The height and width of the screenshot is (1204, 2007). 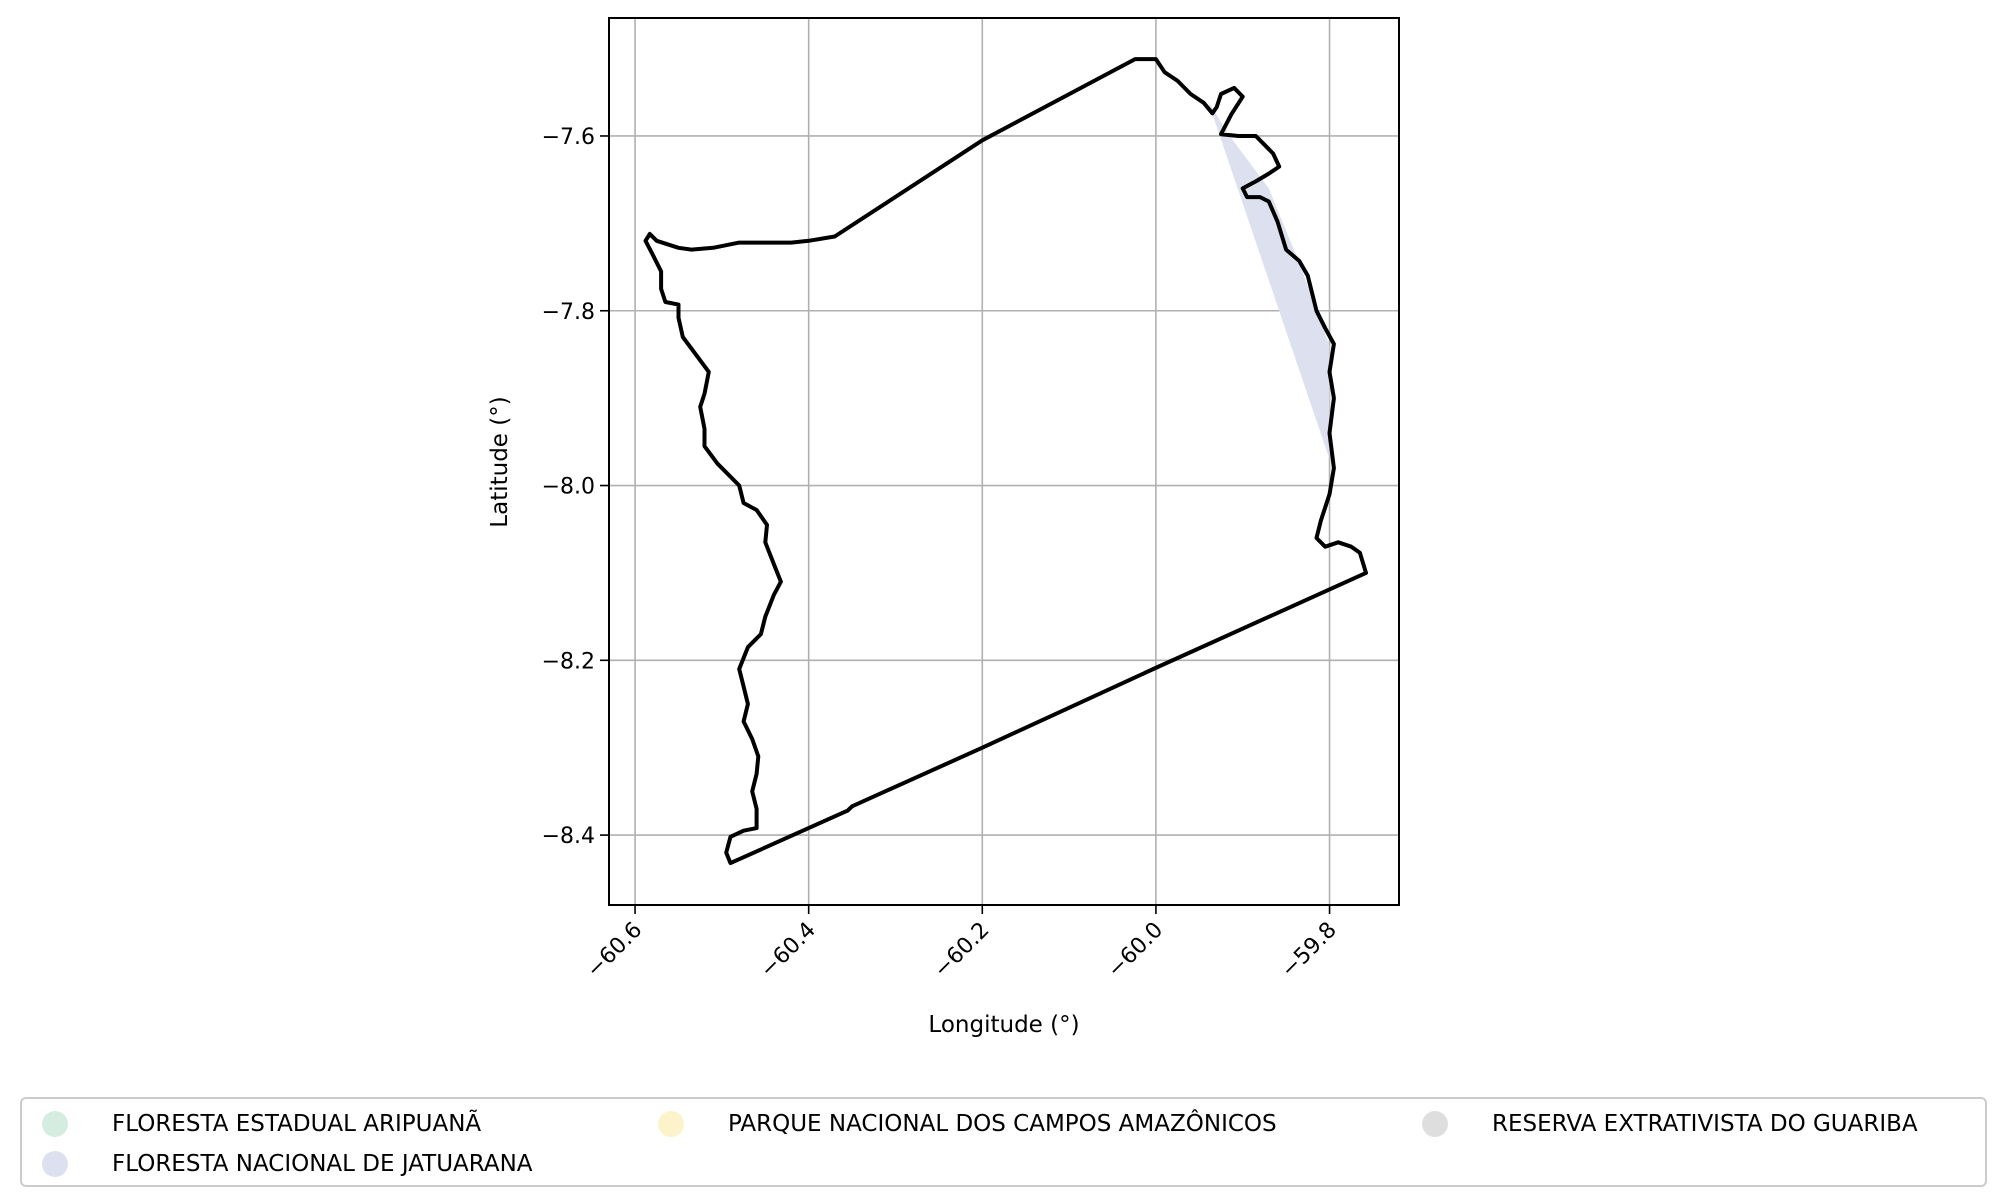 I want to click on legend-item-floresta-nacional-de-jatuarana: FLORESTA NACIONAL DE JATUARANA, so click(x=287, y=1164).